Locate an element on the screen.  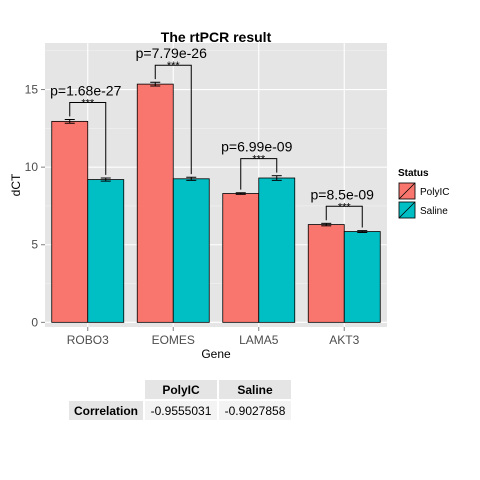
p-value-label: p=8.5e-09 is located at coordinates (343, 194).